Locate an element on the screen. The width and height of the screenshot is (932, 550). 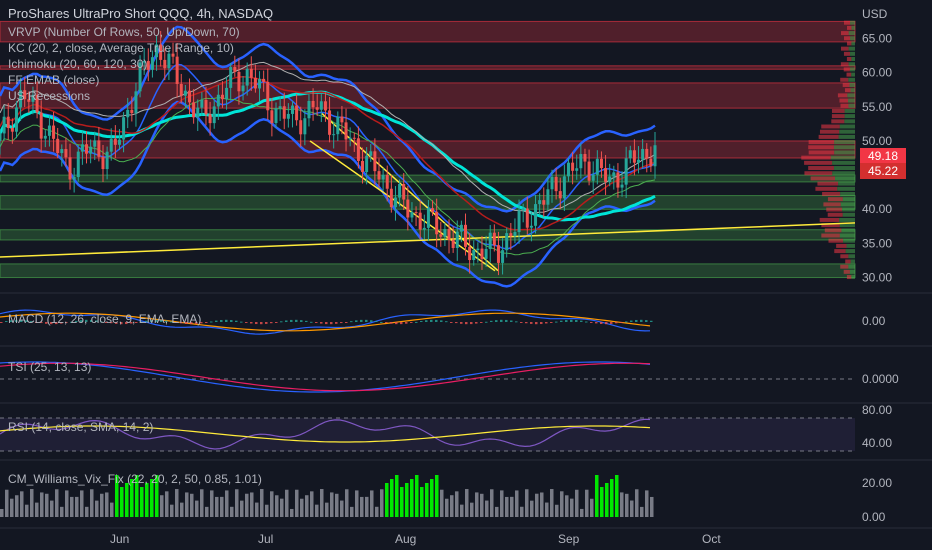
macd-signal is located at coordinates (325, 322).